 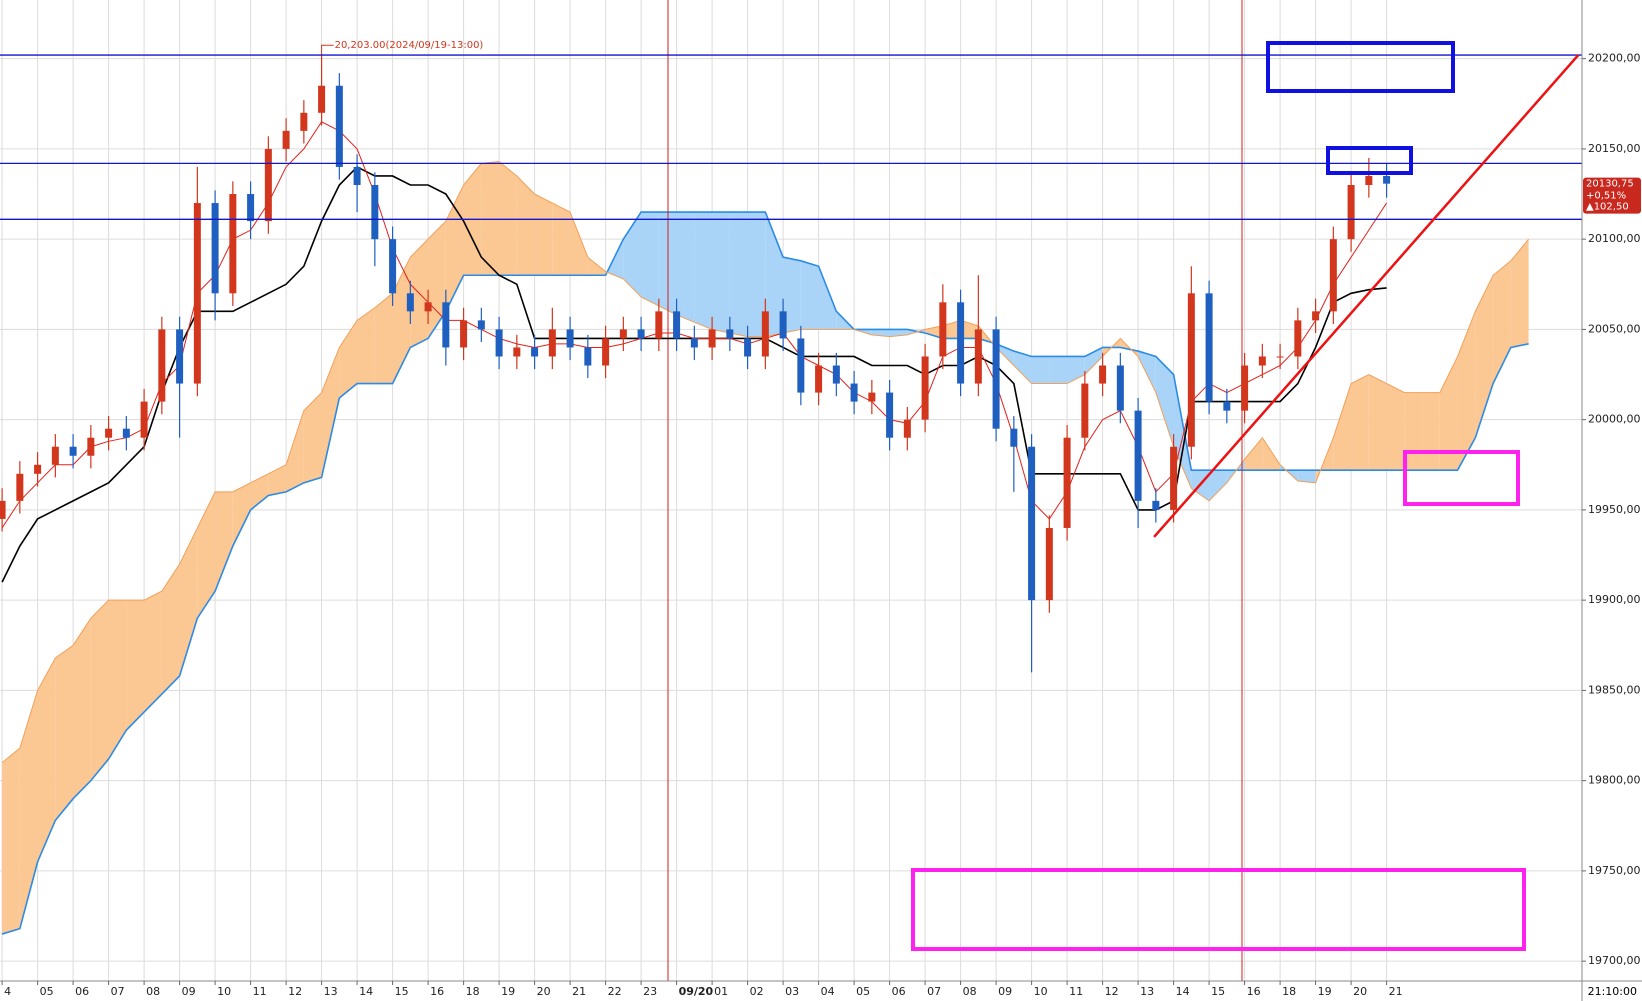 I want to click on y-tick-label: 19700,00, so click(x=1614, y=960).